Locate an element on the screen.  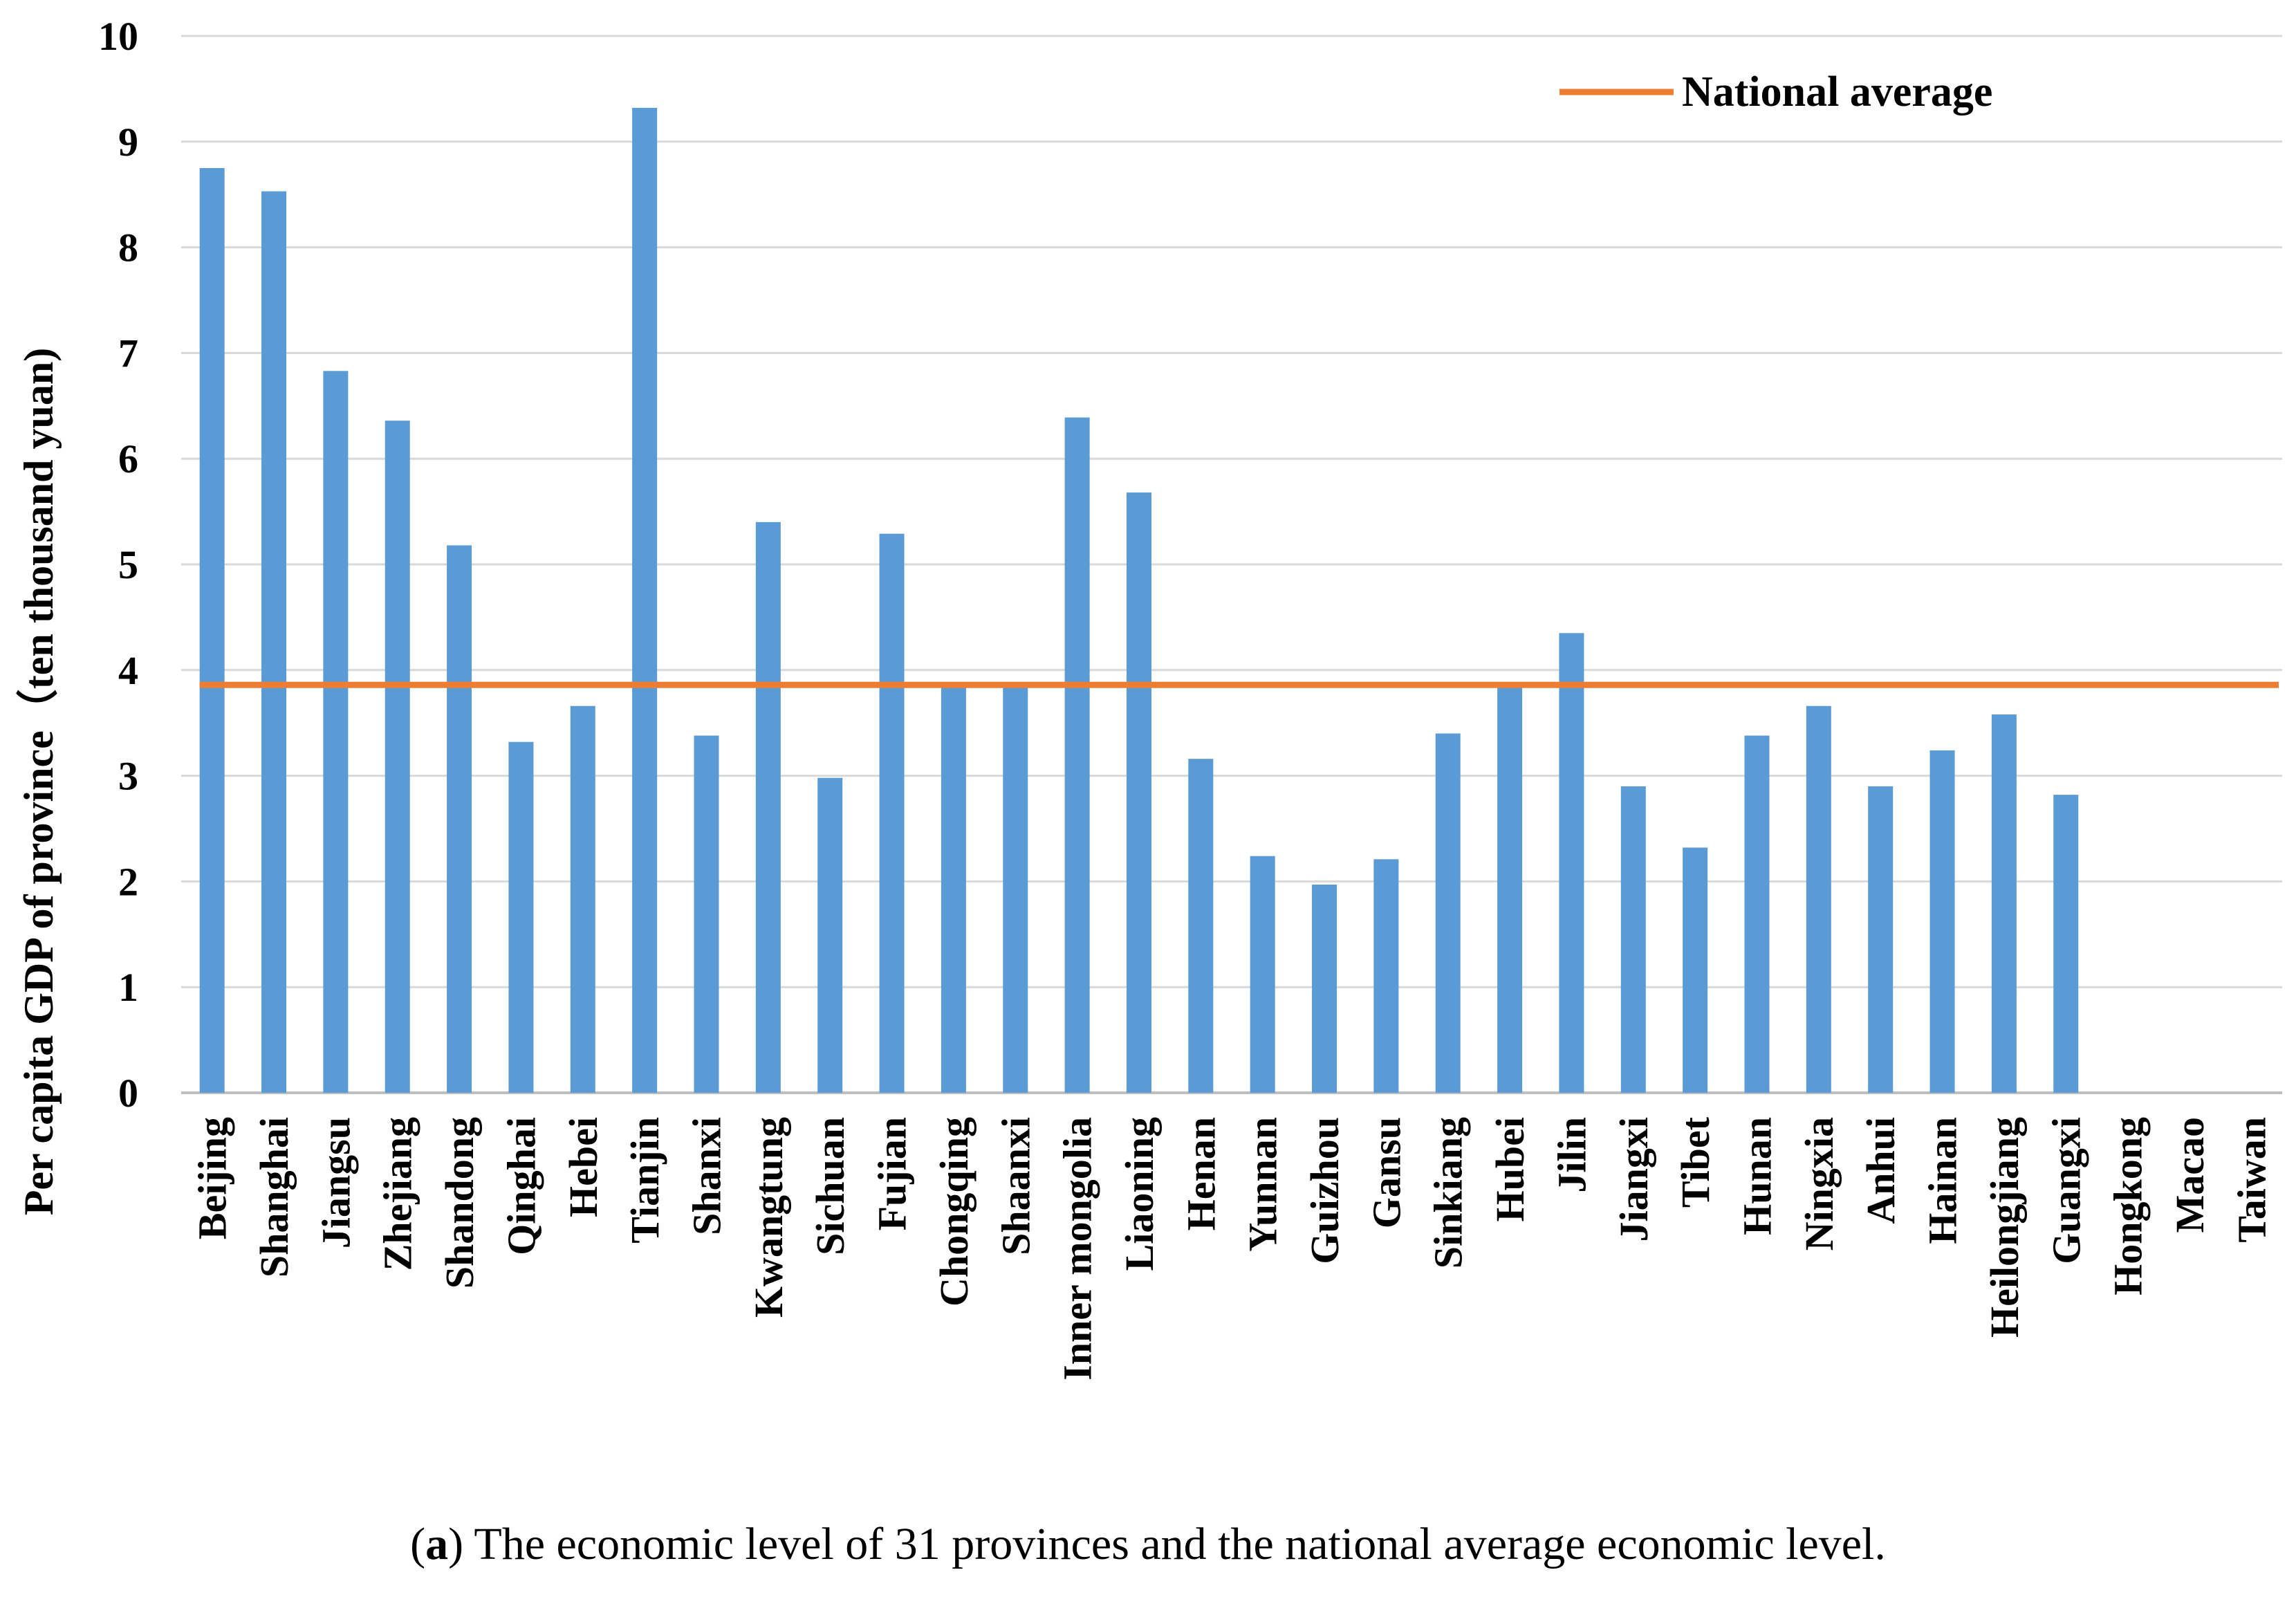
y-tick-label: 9 is located at coordinates (128, 142).